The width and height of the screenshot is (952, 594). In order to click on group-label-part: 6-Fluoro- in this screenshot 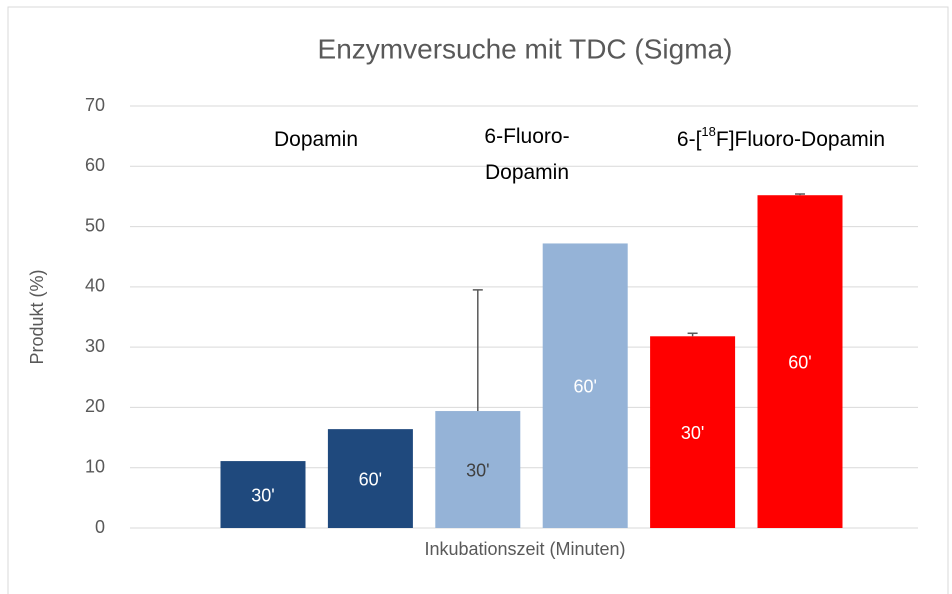, I will do `click(526, 136)`.